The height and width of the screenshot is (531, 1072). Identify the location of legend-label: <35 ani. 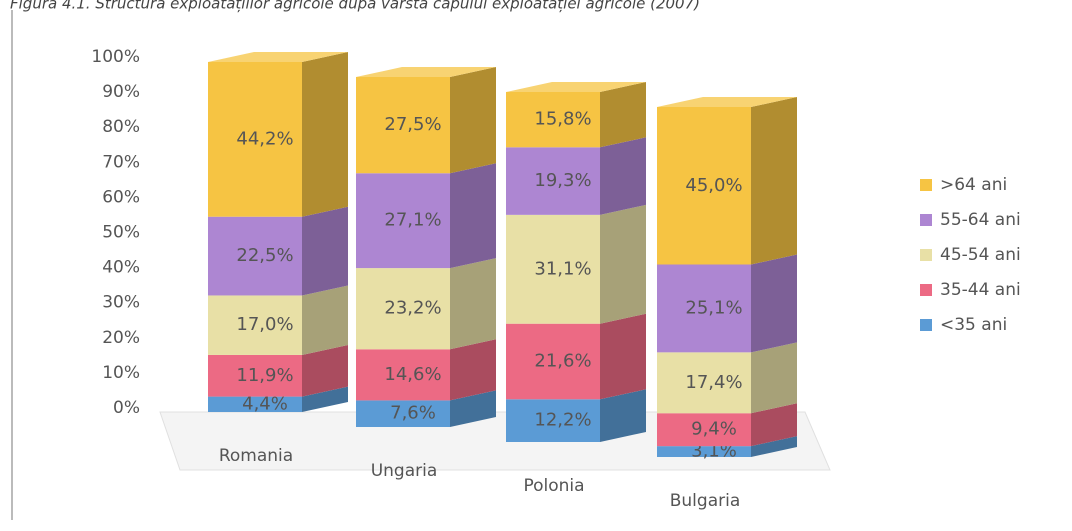
(973, 325).